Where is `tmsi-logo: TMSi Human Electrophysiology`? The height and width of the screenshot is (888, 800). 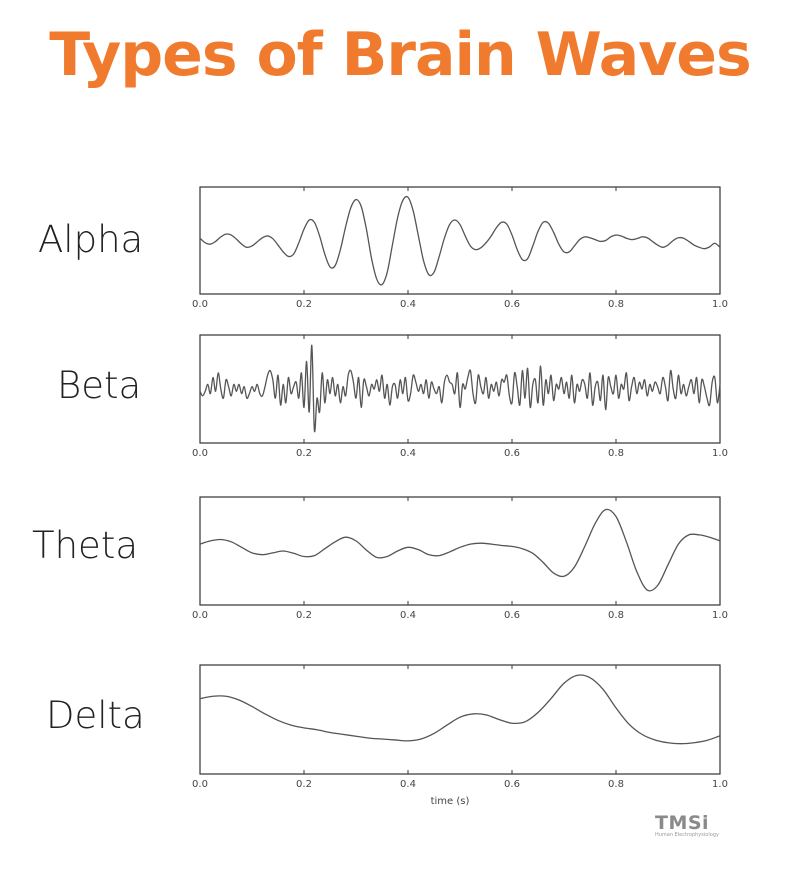
tmsi-logo: TMSi Human Electrophysiology is located at coordinates (700, 825).